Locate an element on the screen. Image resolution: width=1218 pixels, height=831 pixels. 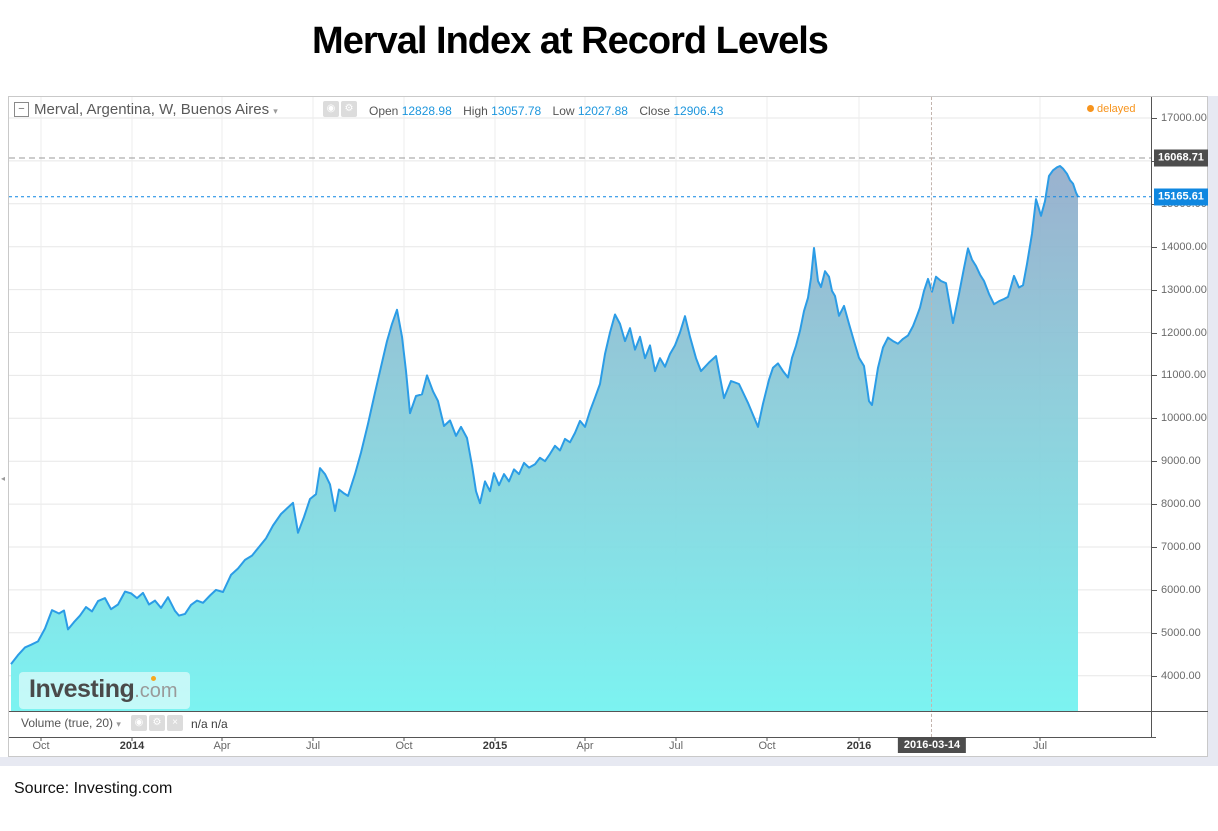
last-price-badge: 15165.61 is located at coordinates (1181, 197).